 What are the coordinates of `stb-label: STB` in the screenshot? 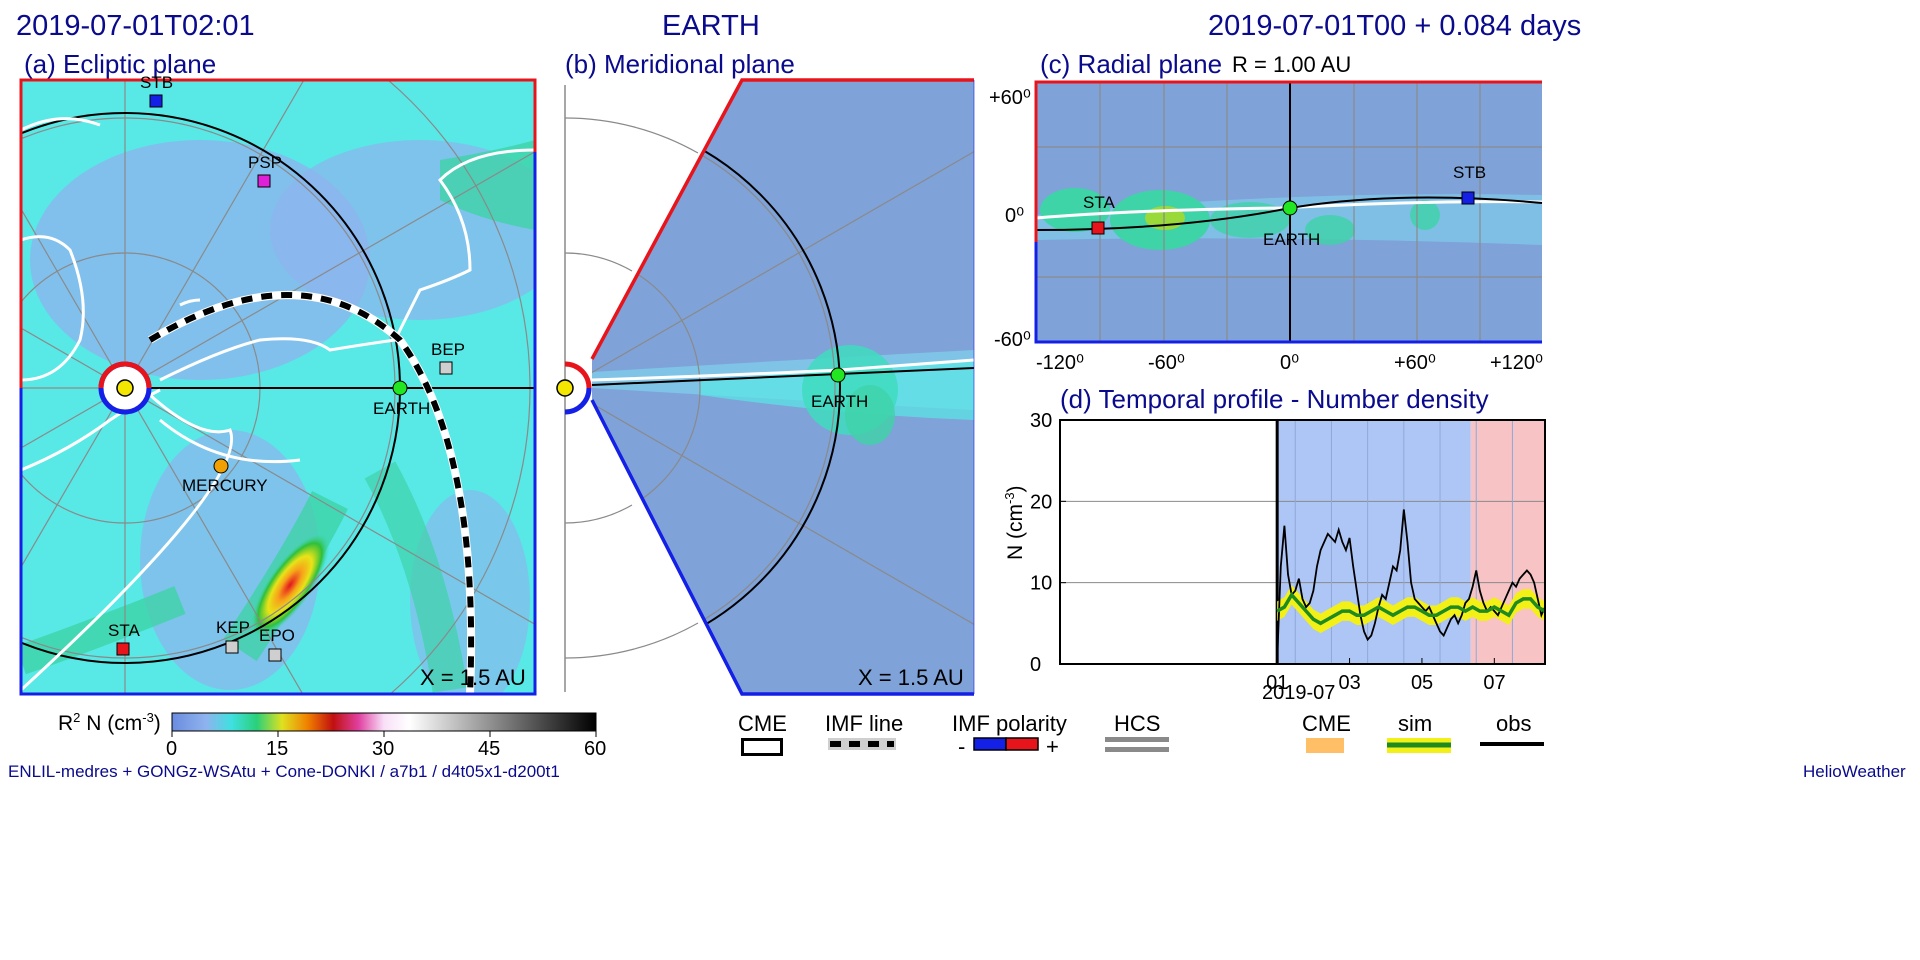 It's located at (156, 82).